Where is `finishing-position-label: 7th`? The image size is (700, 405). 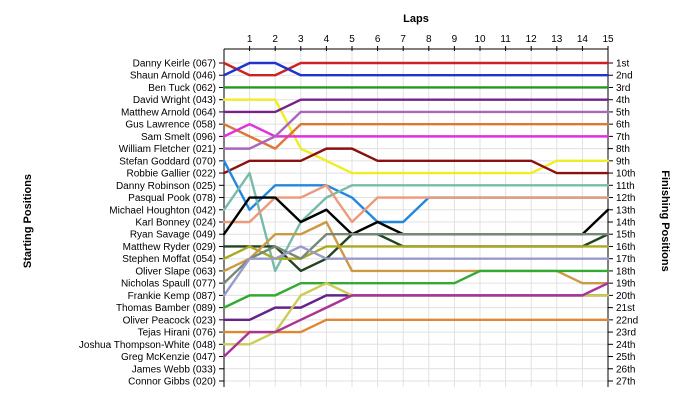 finishing-position-label: 7th is located at coordinates (623, 137).